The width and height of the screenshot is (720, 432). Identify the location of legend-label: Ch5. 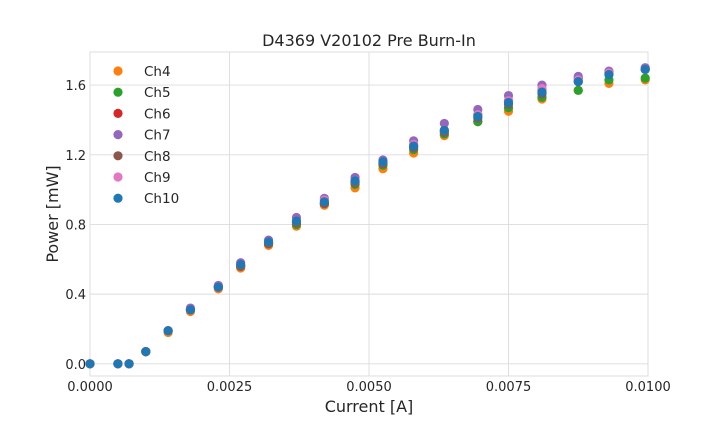
(157, 93).